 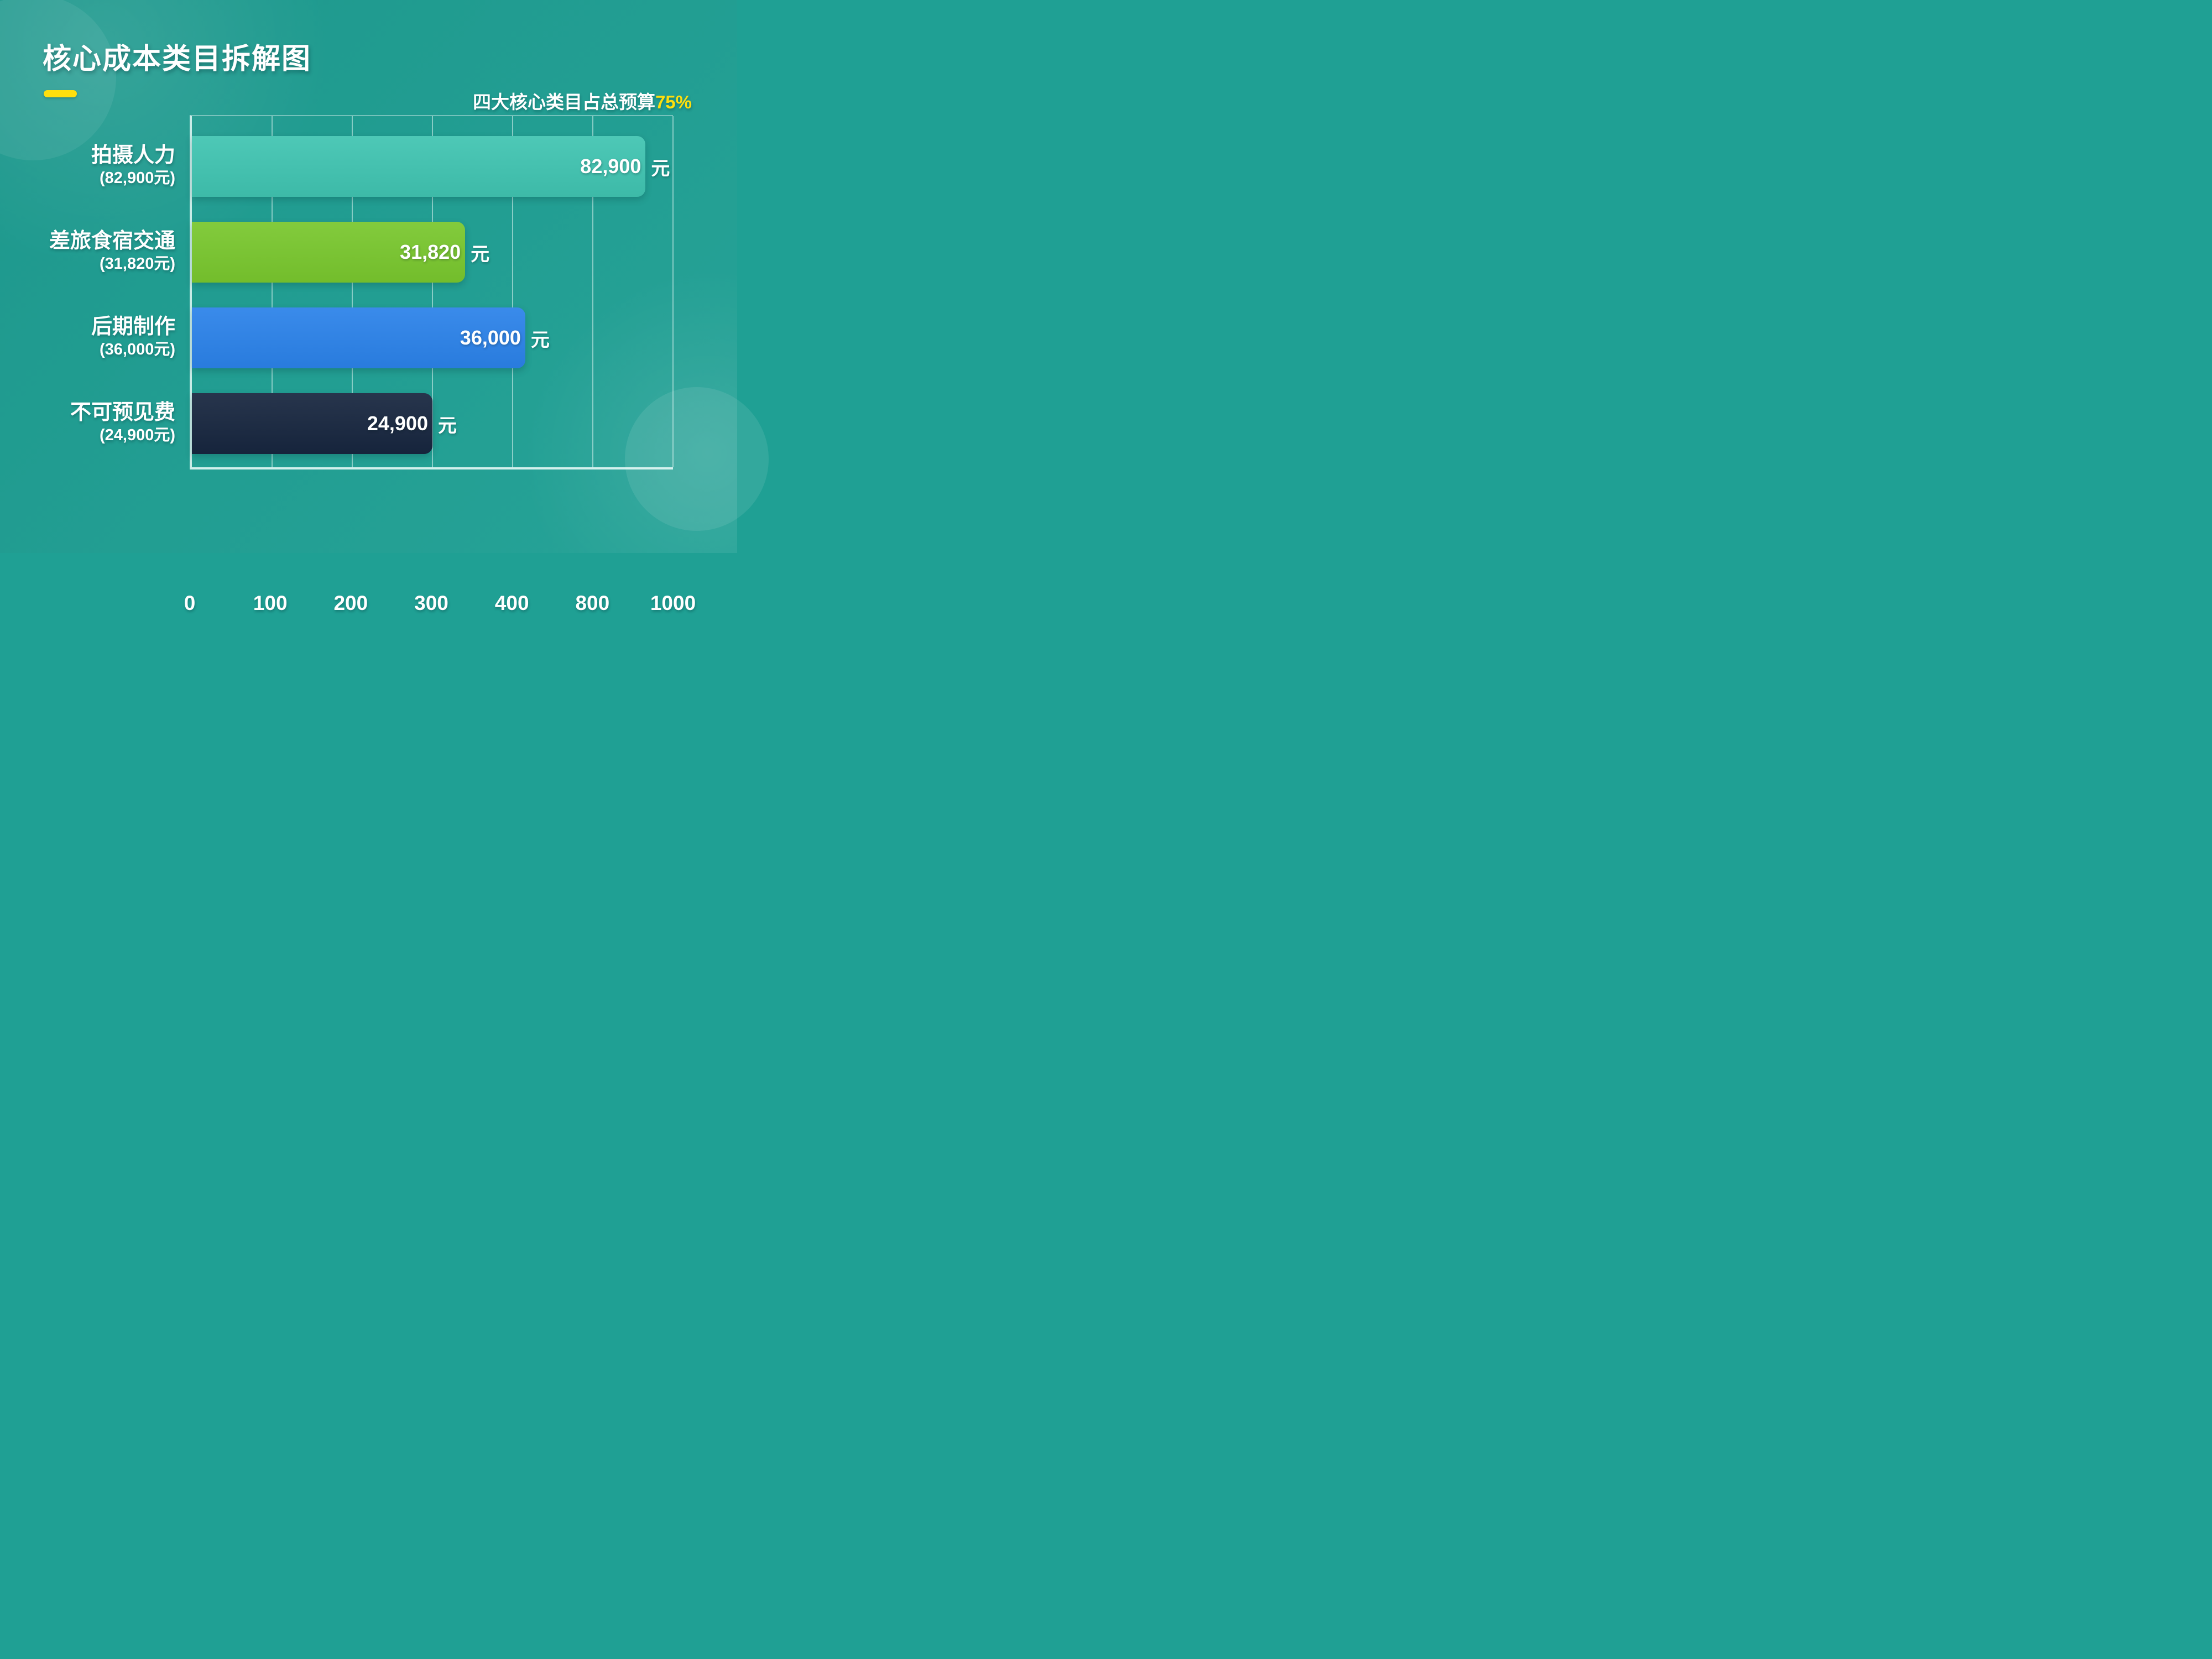 What do you see at coordinates (122, 413) in the screenshot?
I see `category-name: 不可预见费` at bounding box center [122, 413].